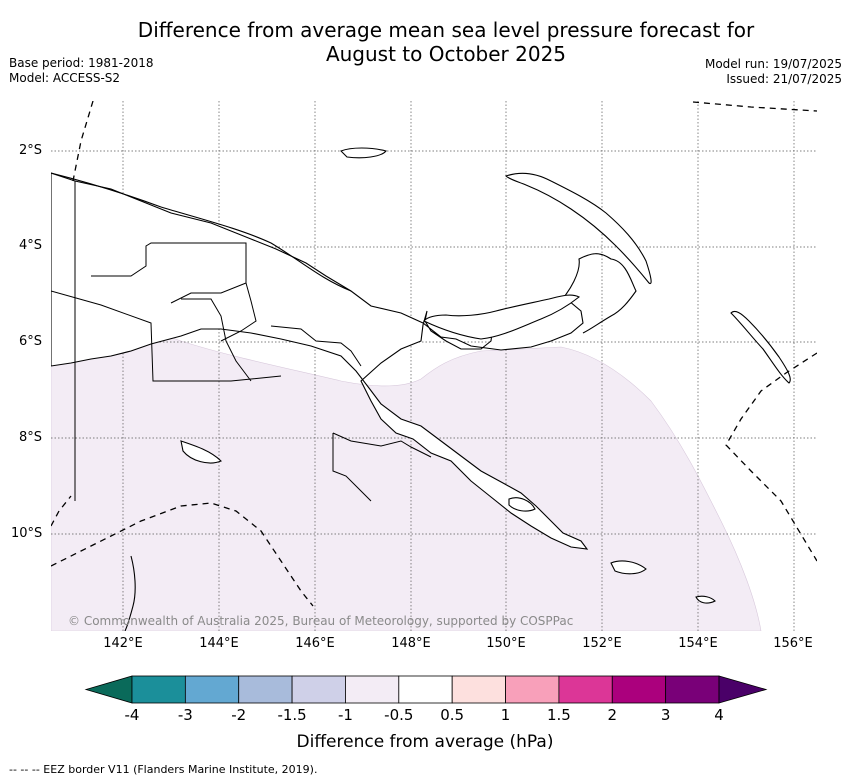 The width and height of the screenshot is (850, 781). What do you see at coordinates (596, 293) in the screenshot?
I see `huon-peninsula` at bounding box center [596, 293].